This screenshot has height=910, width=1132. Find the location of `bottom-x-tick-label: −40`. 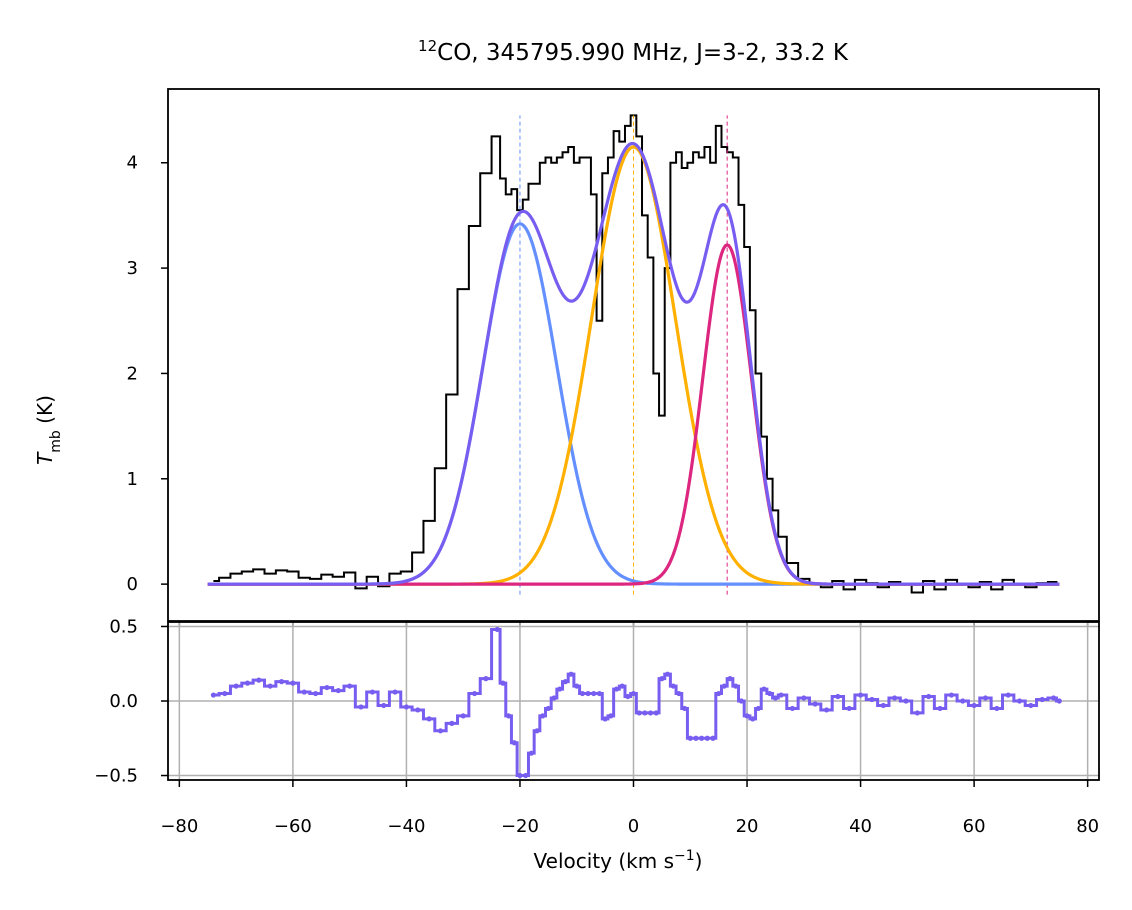

bottom-x-tick-label: −40 is located at coordinates (406, 826).